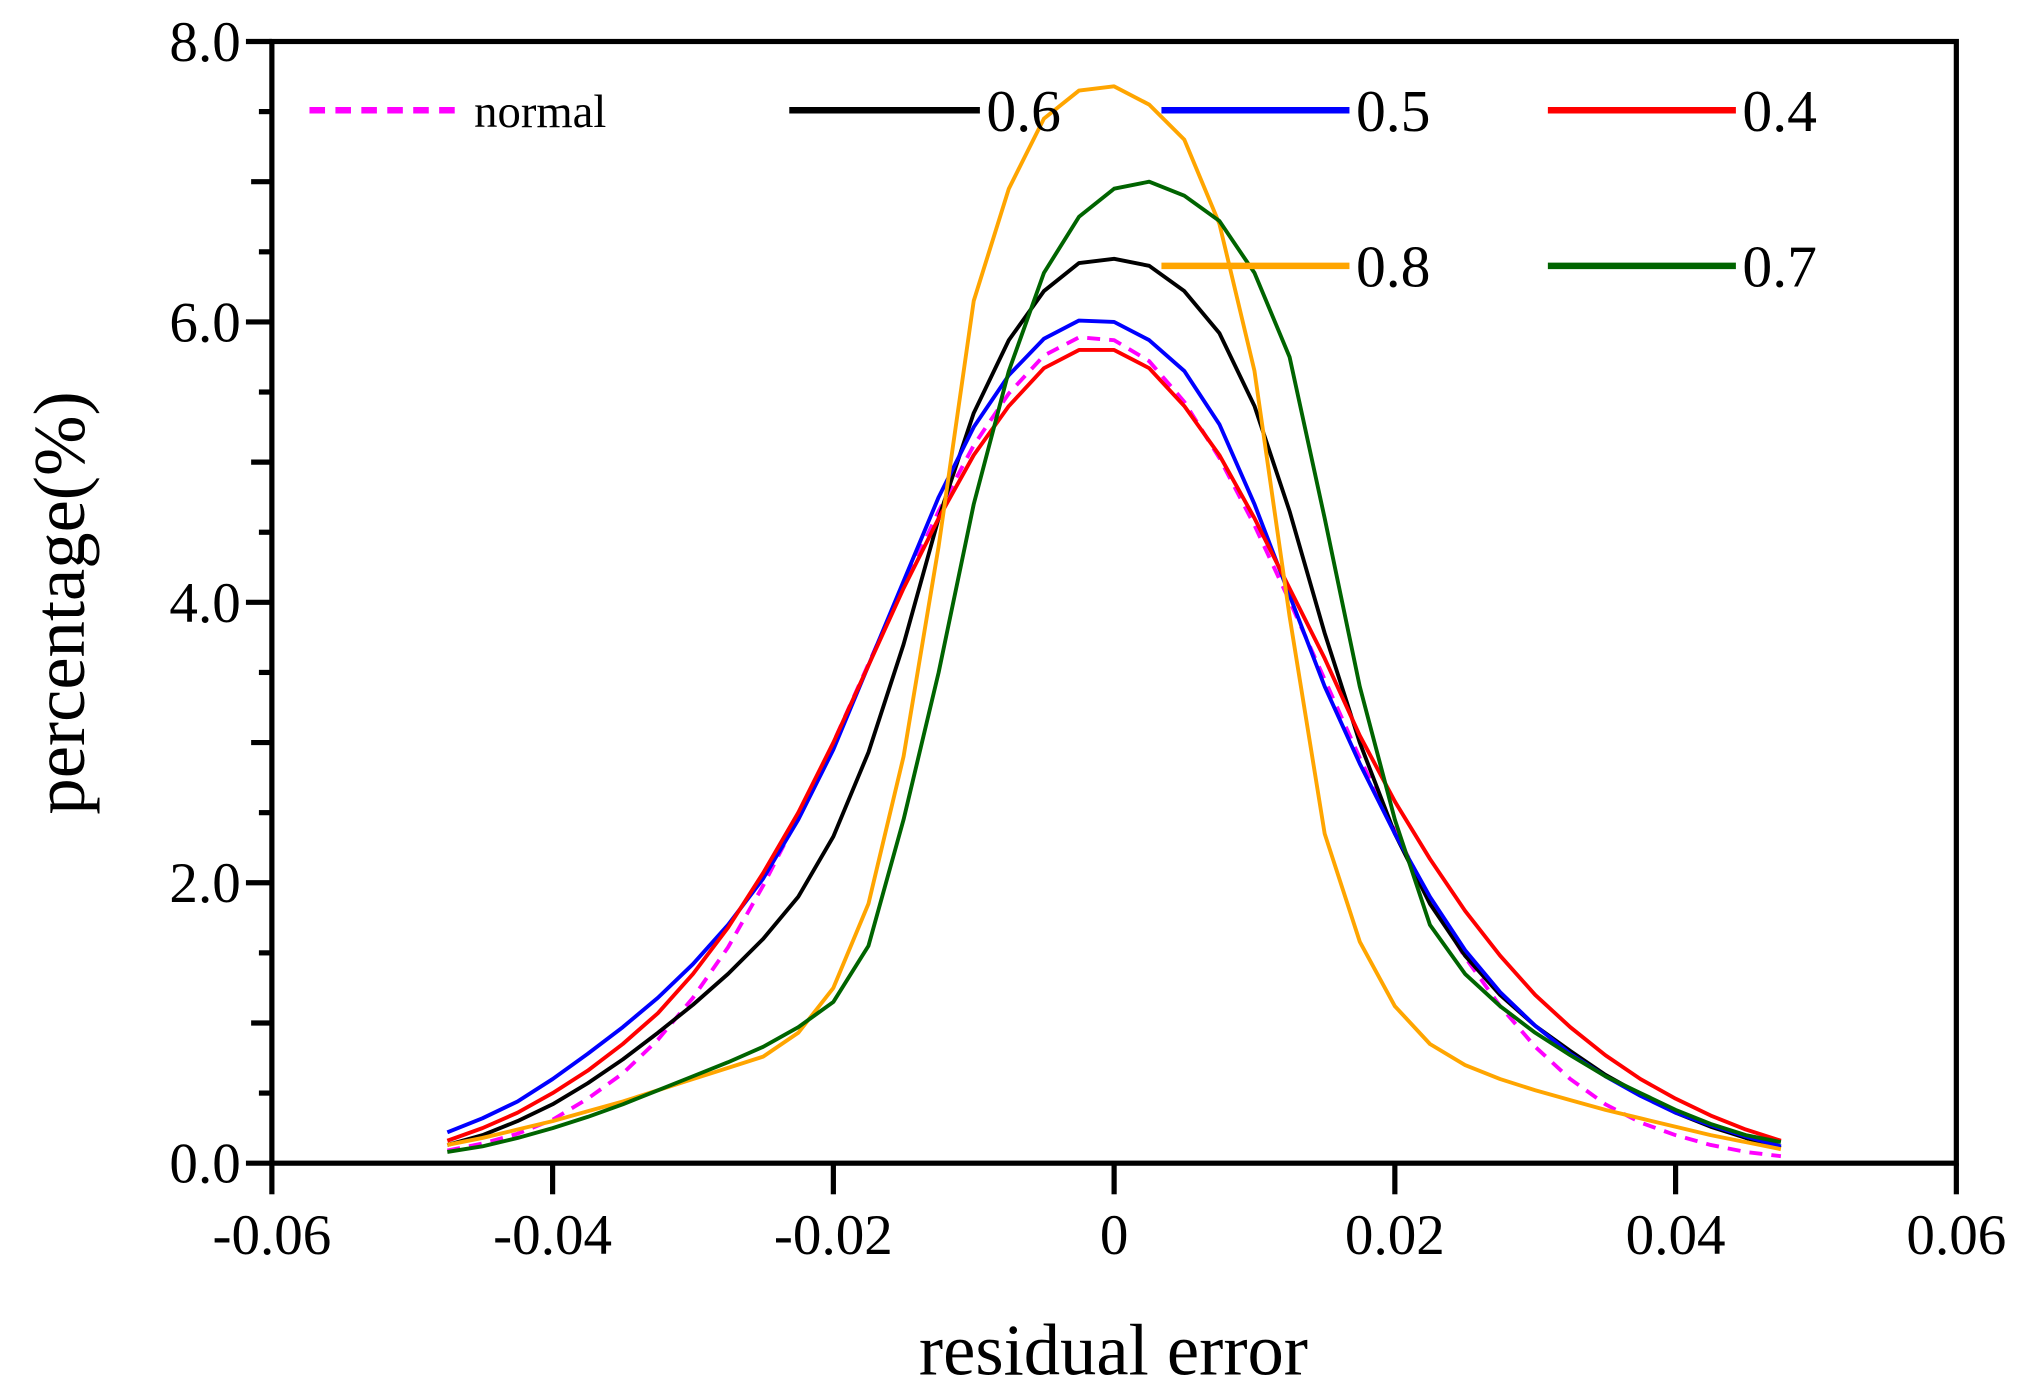 This screenshot has height=1394, width=2035. What do you see at coordinates (1114, 1235) in the screenshot?
I see `x-tick-label: 0` at bounding box center [1114, 1235].